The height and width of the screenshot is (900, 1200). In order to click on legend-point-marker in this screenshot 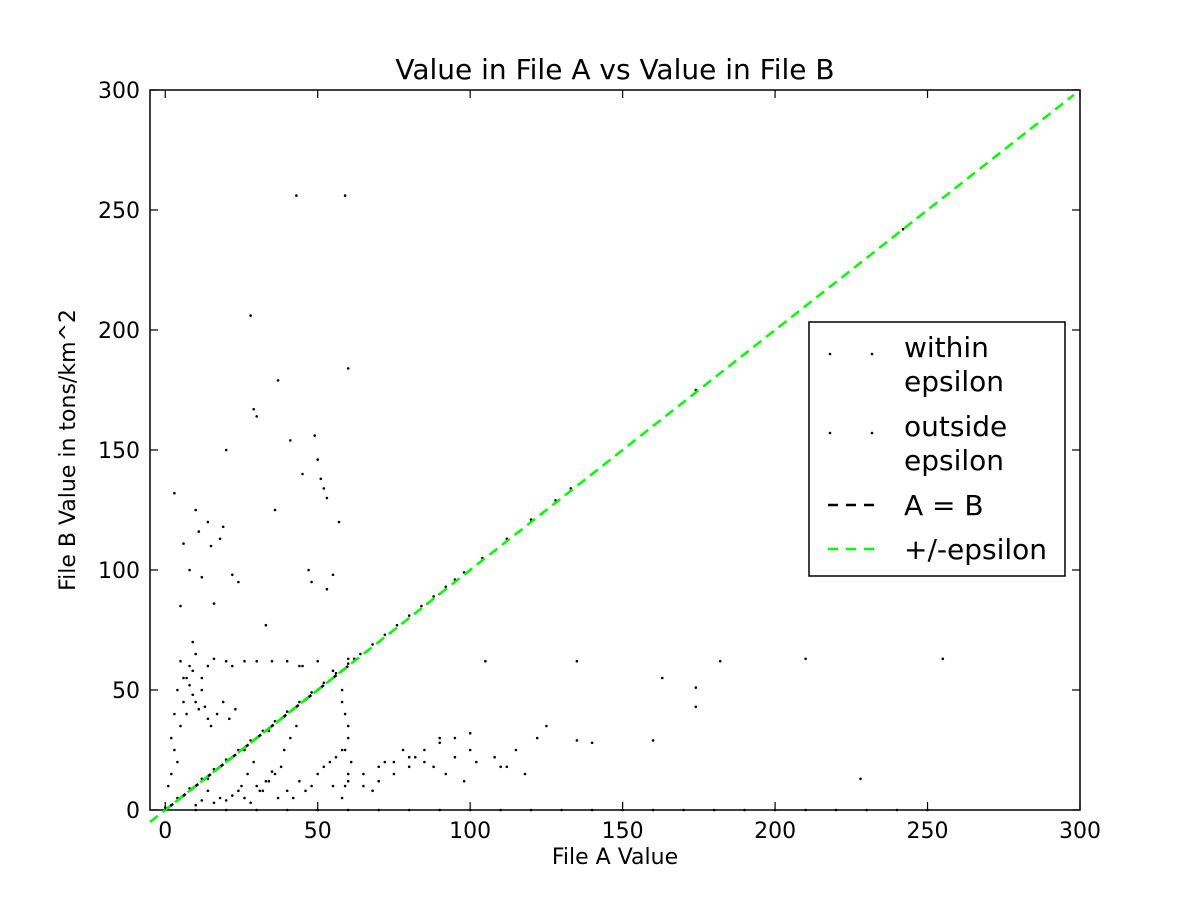, I will do `click(830, 433)`.